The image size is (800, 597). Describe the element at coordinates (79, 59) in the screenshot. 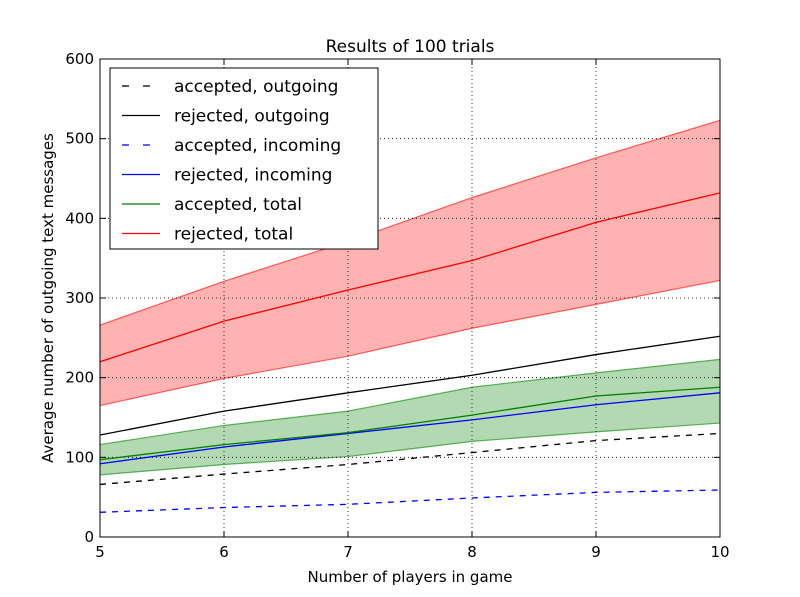

I see `y-tick-label: 600` at that location.